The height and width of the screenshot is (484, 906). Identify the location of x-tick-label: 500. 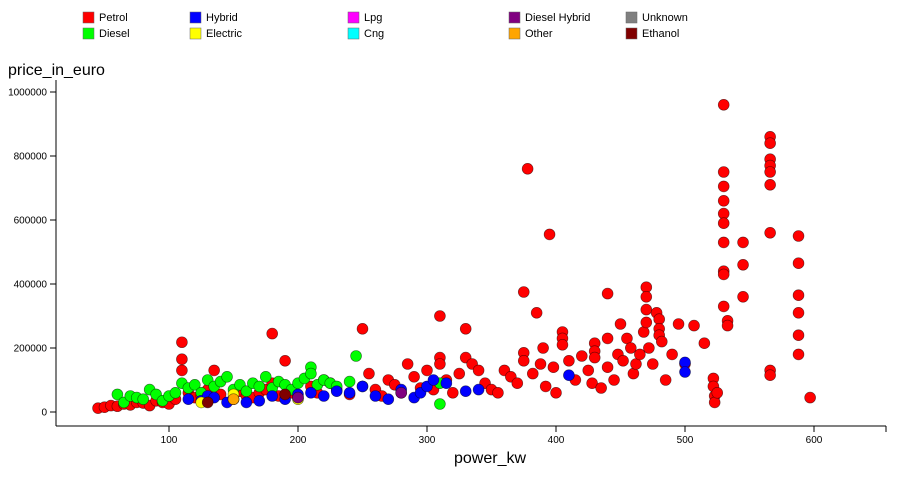
(685, 440).